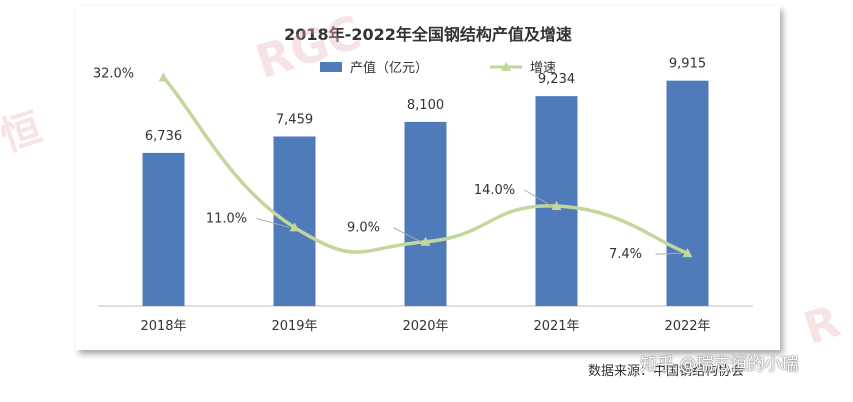  What do you see at coordinates (294, 119) in the screenshot?
I see `bar-value-label: 7,459` at bounding box center [294, 119].